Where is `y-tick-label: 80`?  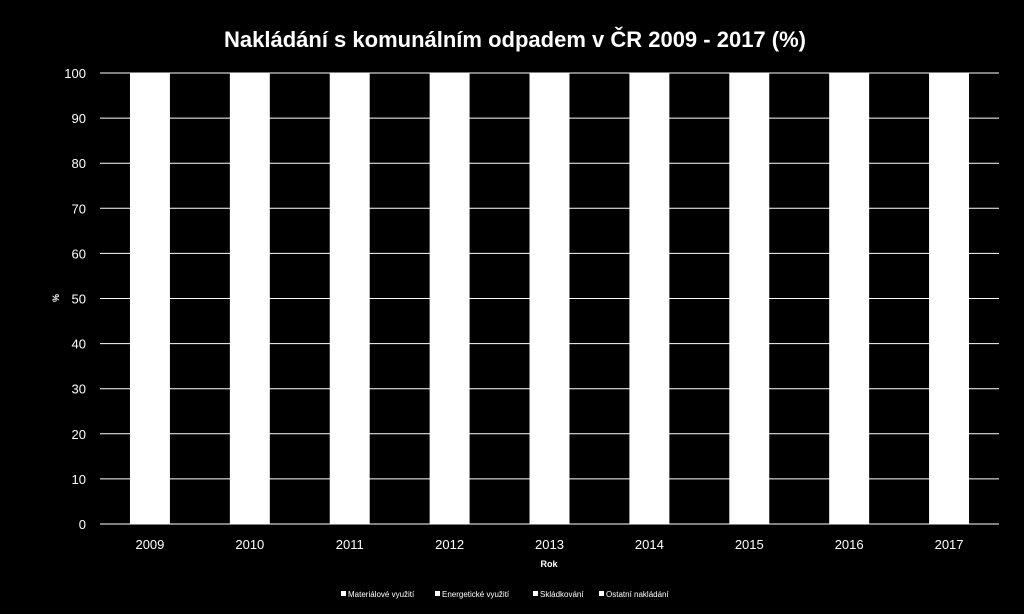 y-tick-label: 80 is located at coordinates (79, 163).